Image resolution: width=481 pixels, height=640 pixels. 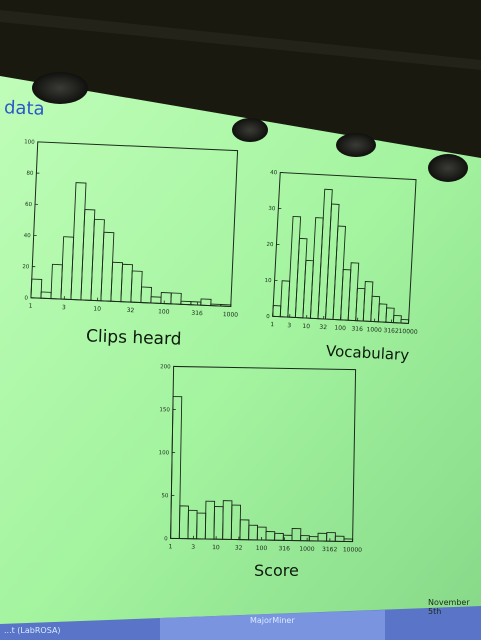 What do you see at coordinates (449, 607) in the screenshot?
I see `footer-right-text: November 5th` at bounding box center [449, 607].